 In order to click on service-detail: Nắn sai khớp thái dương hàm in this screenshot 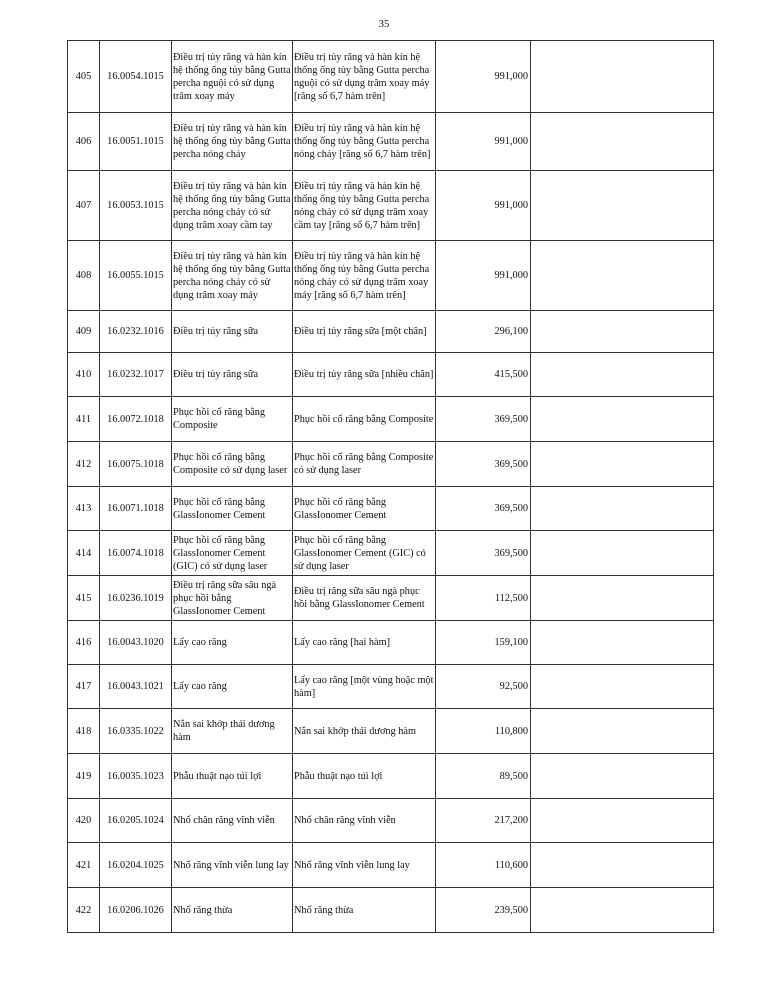, I will do `click(364, 731)`.